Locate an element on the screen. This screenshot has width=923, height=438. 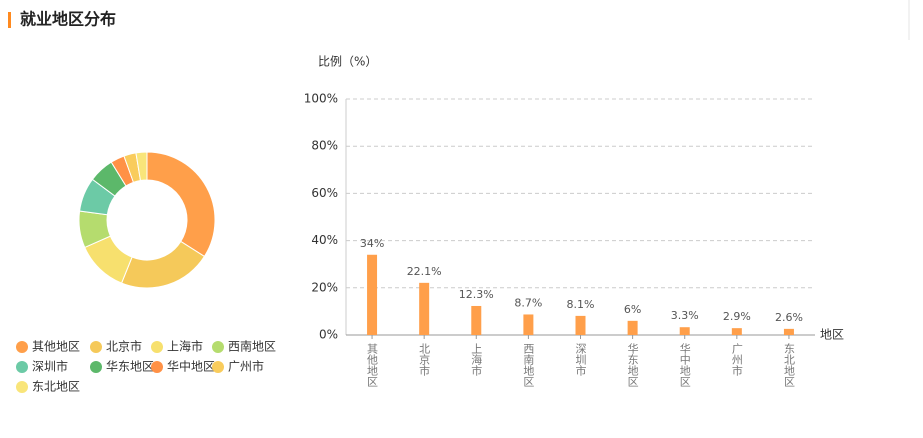
x-tick-label: 深圳市 is located at coordinates (580, 360).